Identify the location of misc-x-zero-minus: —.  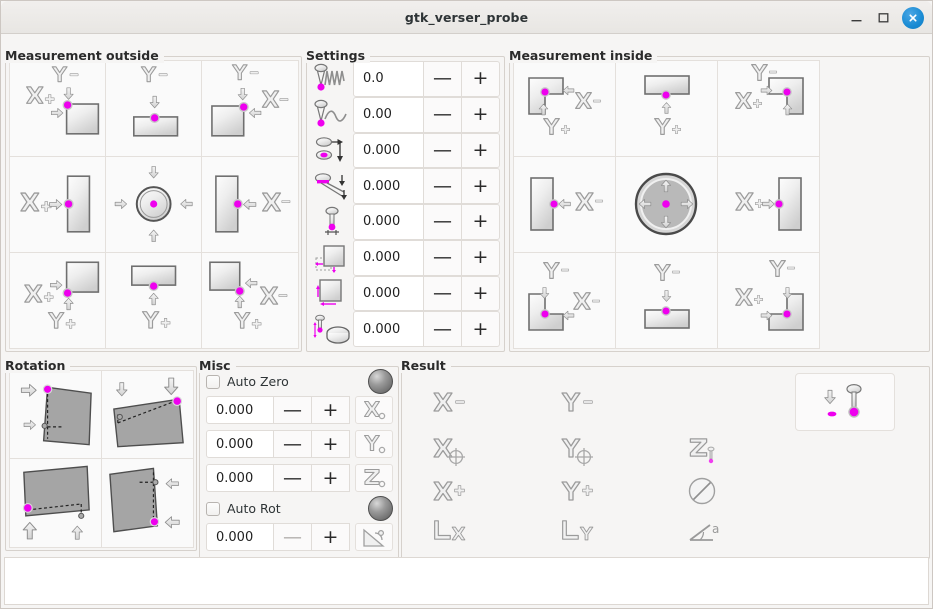
(293, 410).